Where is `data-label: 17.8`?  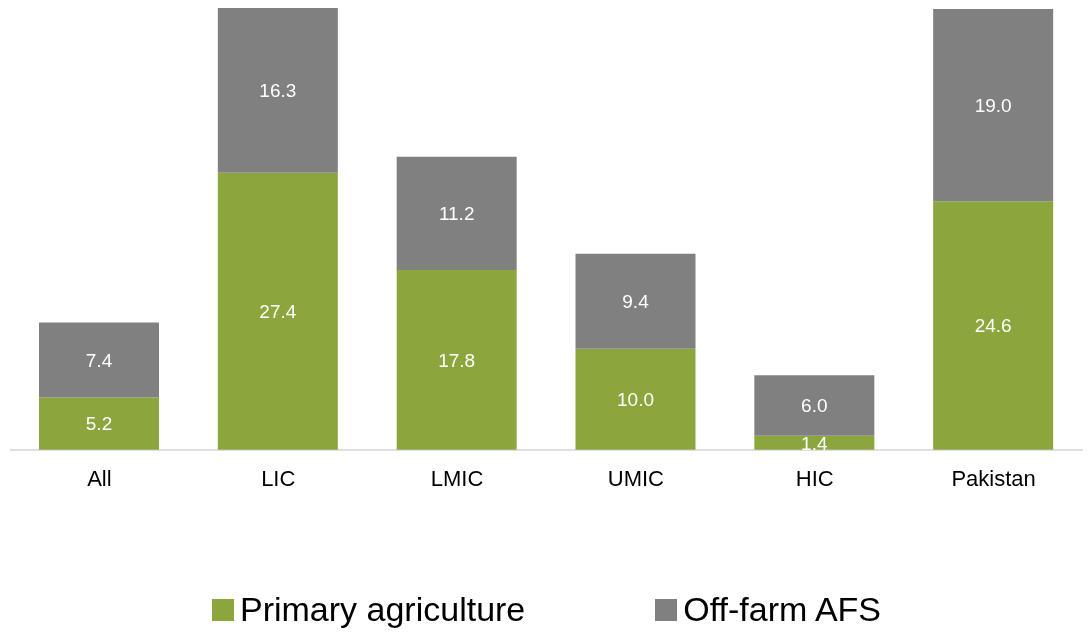 data-label: 17.8 is located at coordinates (457, 360).